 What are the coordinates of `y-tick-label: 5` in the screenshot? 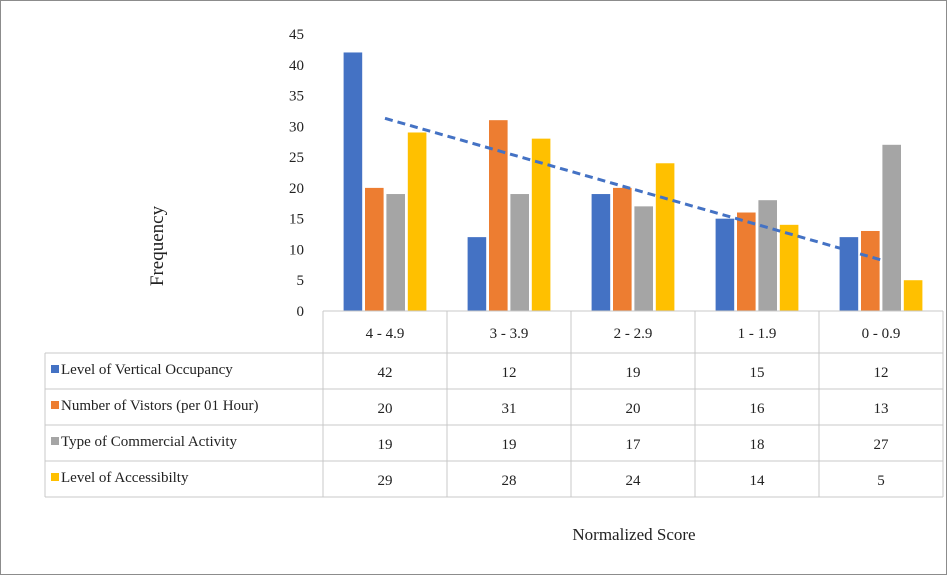 It's located at (301, 281).